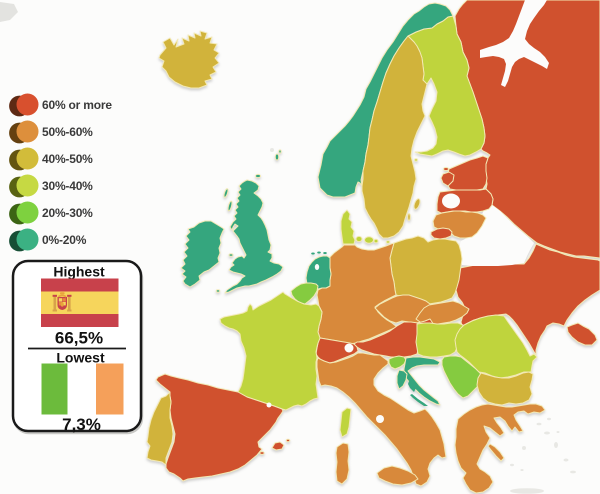 The image size is (600, 494). Describe the element at coordinates (81, 424) in the screenshot. I see `svg-text: 7,3%` at that location.